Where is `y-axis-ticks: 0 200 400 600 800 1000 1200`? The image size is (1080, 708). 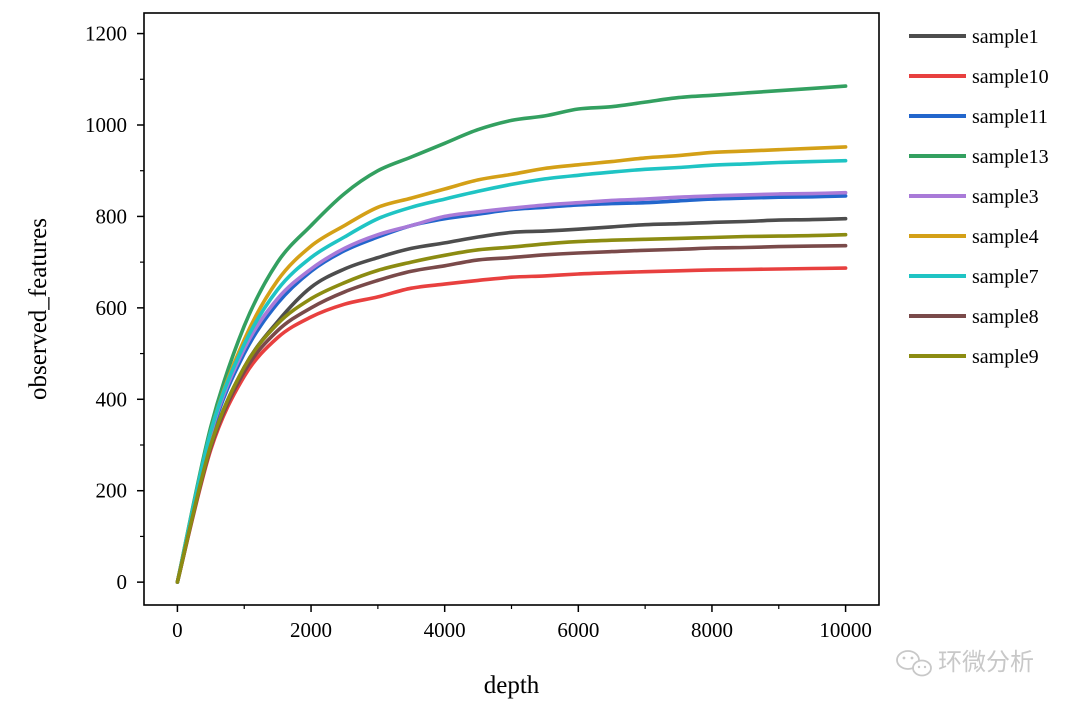
y-axis-ticks: 0 200 400 600 800 1000 1200 is located at coordinates (114, 308).